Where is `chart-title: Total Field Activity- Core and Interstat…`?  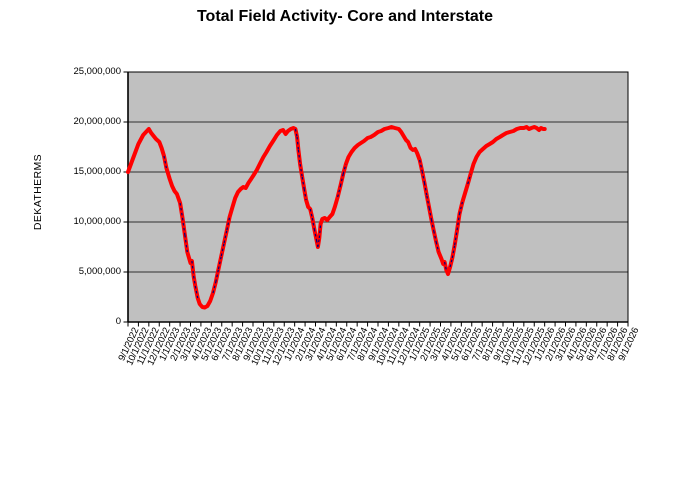 chart-title: Total Field Activity- Core and Interstat… is located at coordinates (345, 16).